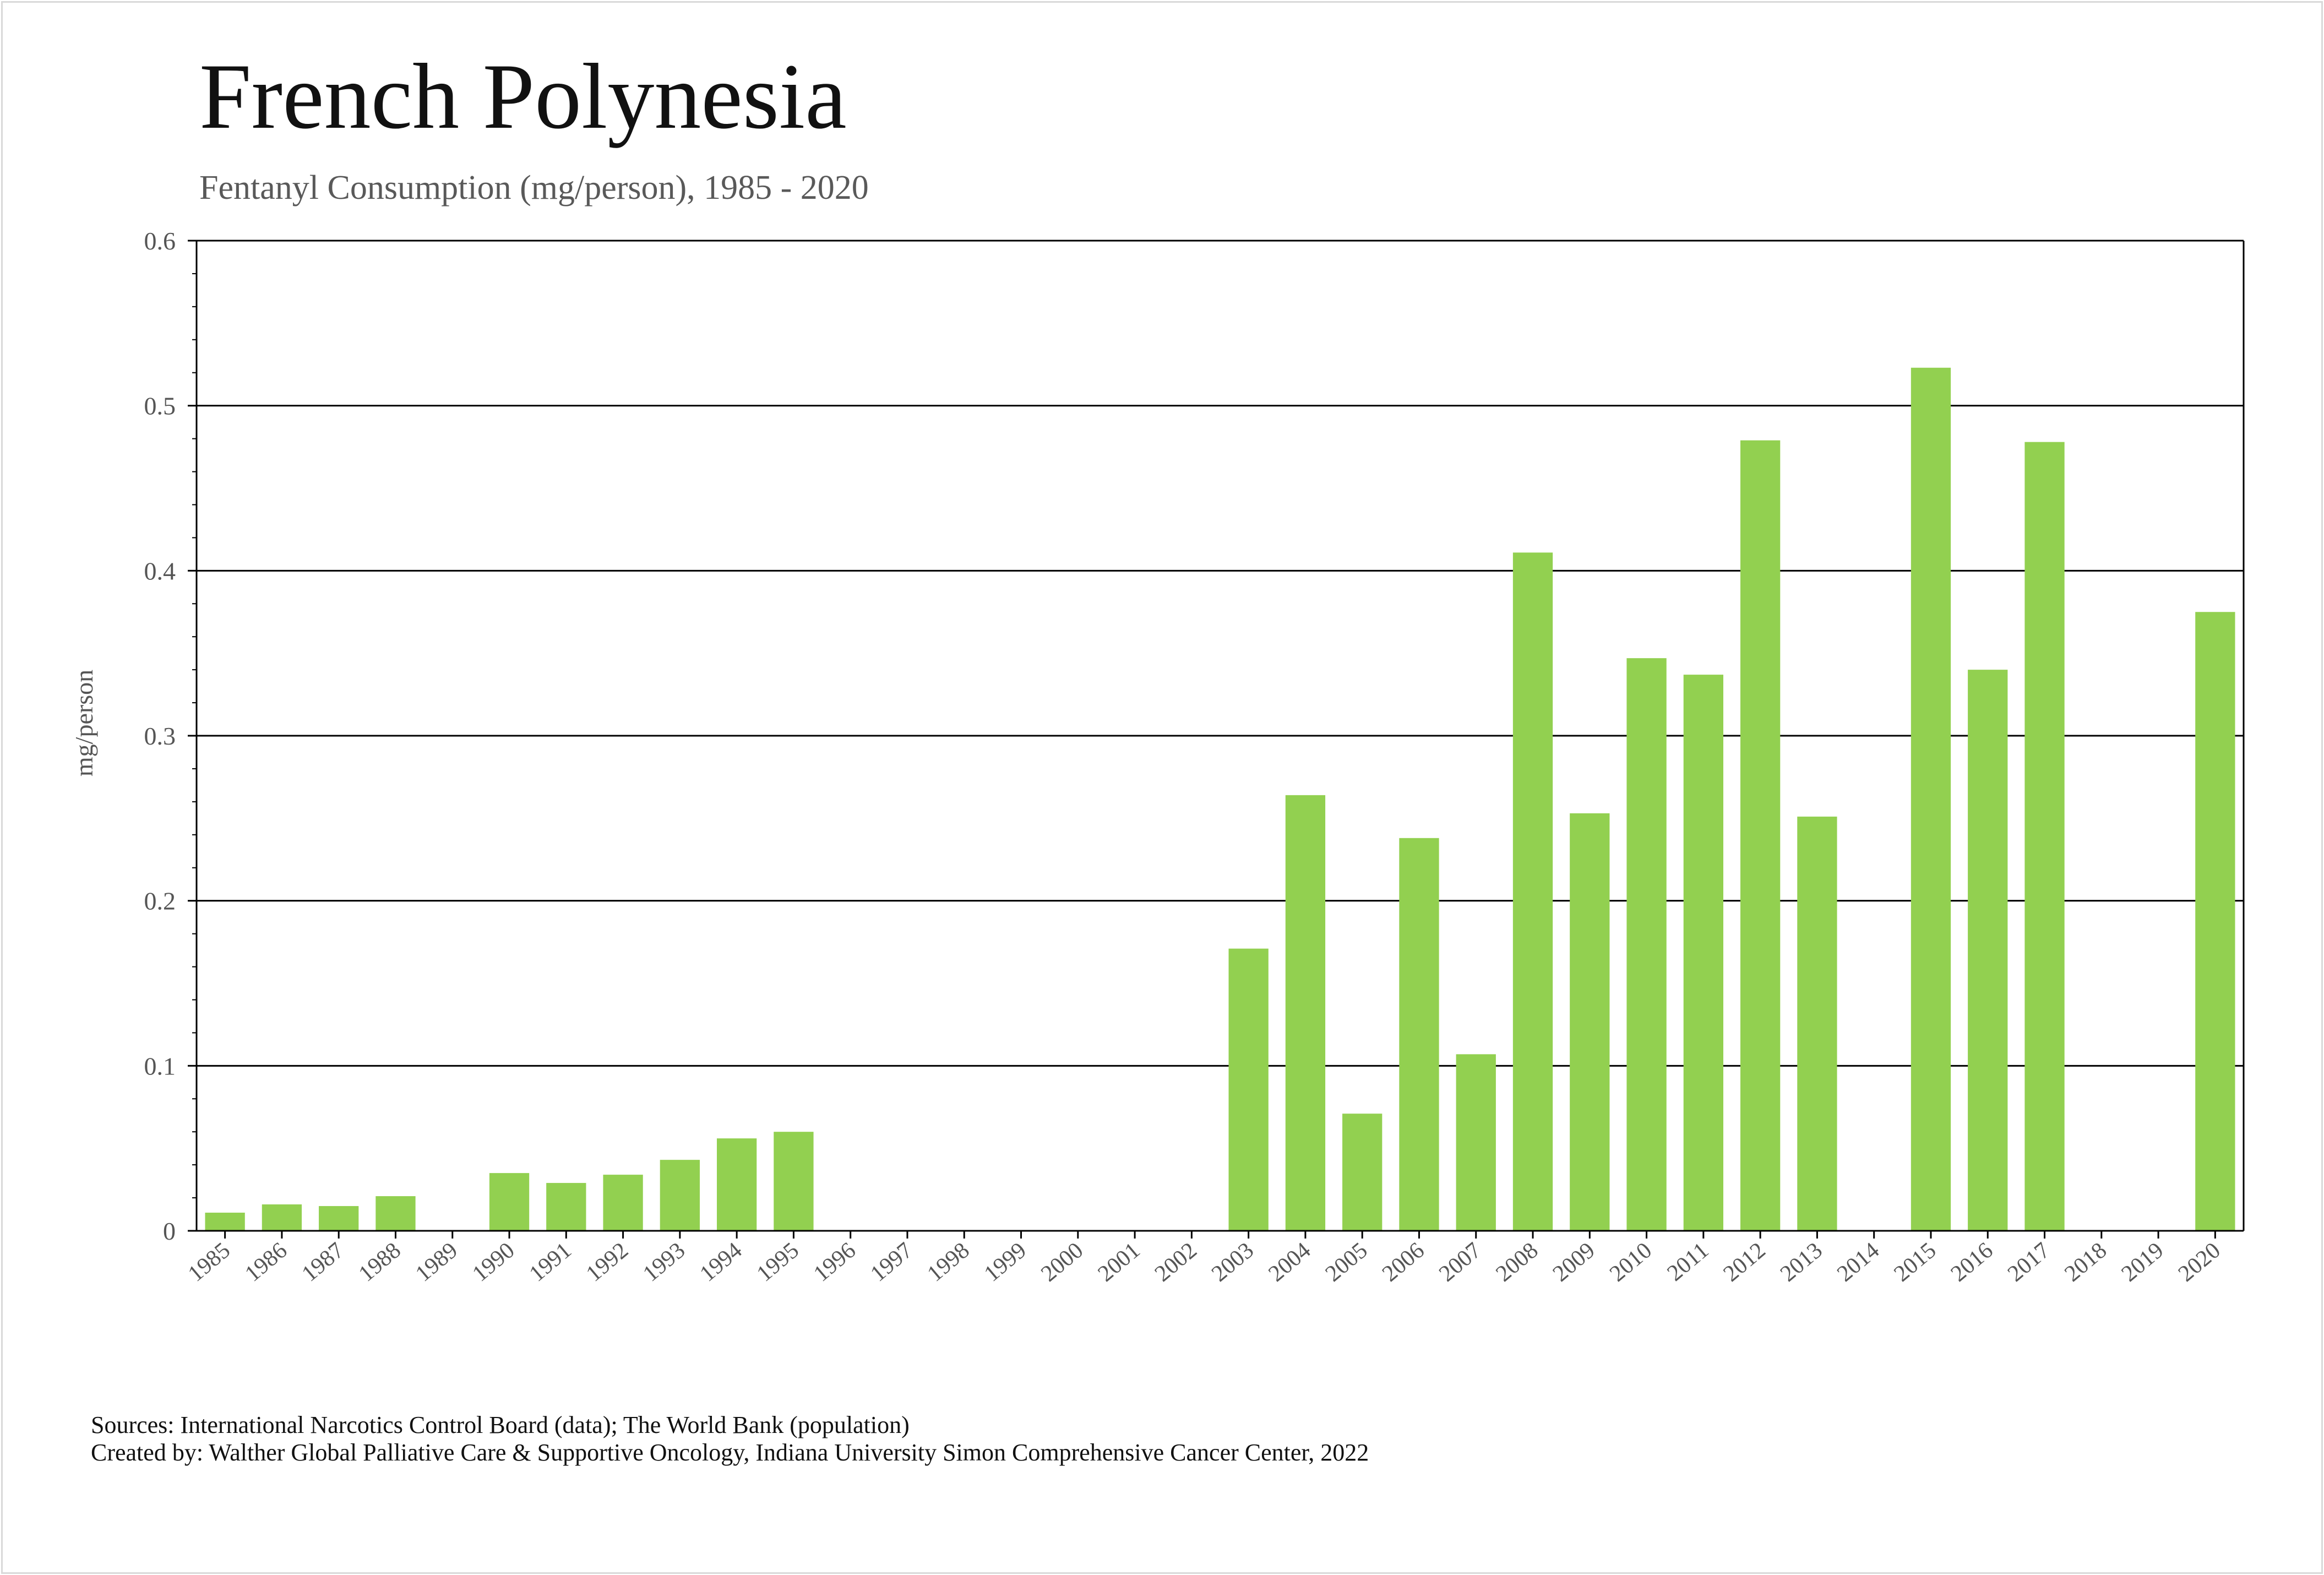  What do you see at coordinates (550, 1261) in the screenshot?
I see `x-tick-label: 1991` at bounding box center [550, 1261].